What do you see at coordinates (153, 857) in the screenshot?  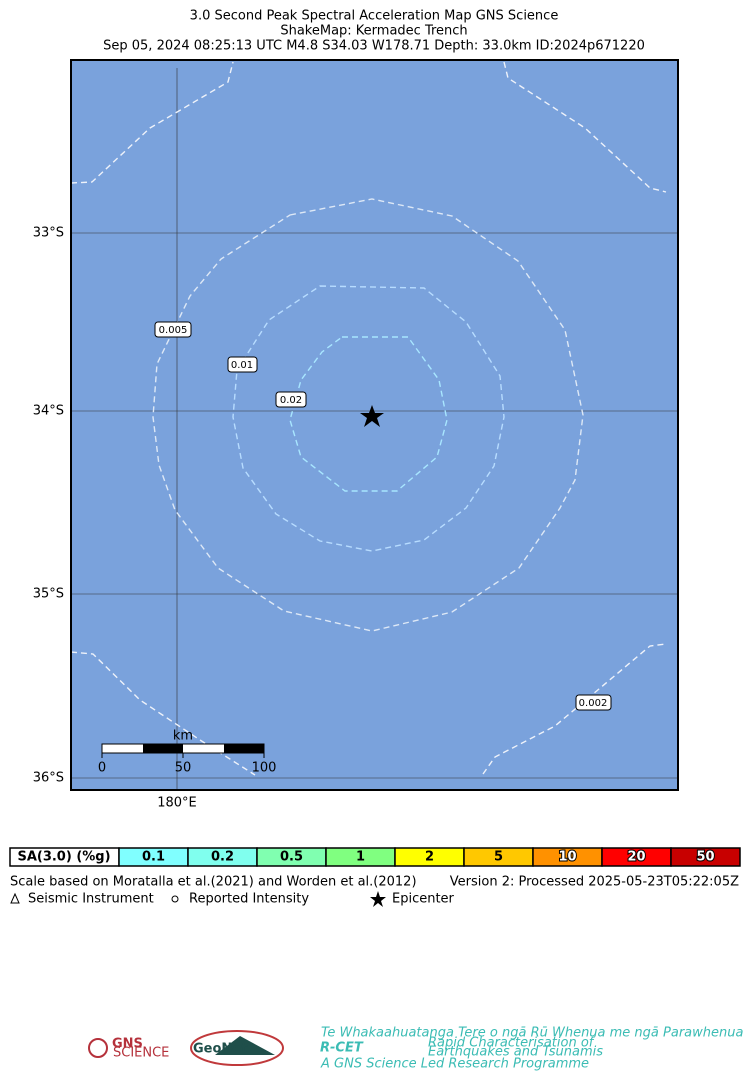 I see `legend-label: 0.1` at bounding box center [153, 857].